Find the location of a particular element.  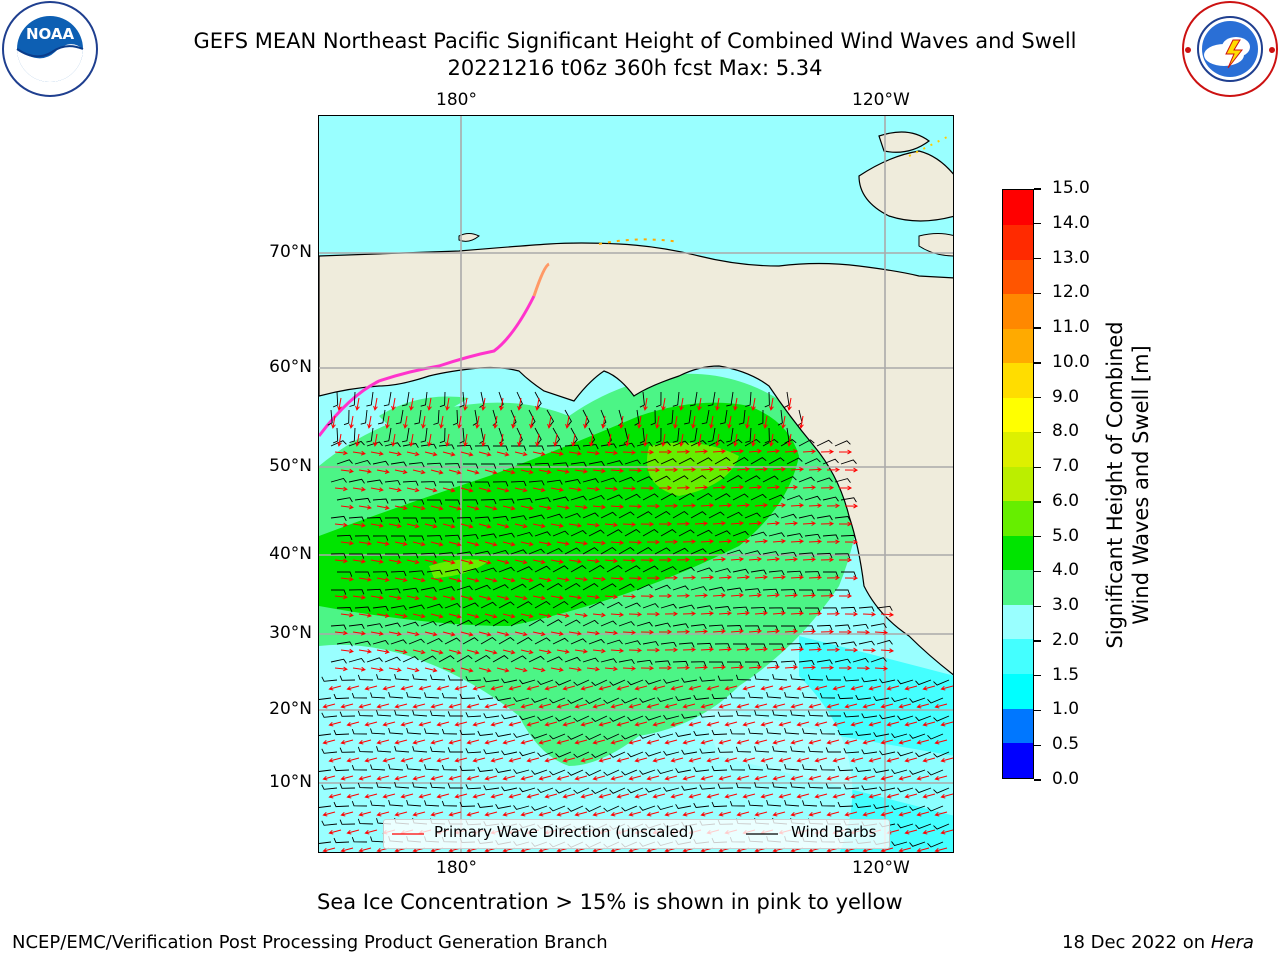

lat-label-70n: 70°N is located at coordinates (290, 252).